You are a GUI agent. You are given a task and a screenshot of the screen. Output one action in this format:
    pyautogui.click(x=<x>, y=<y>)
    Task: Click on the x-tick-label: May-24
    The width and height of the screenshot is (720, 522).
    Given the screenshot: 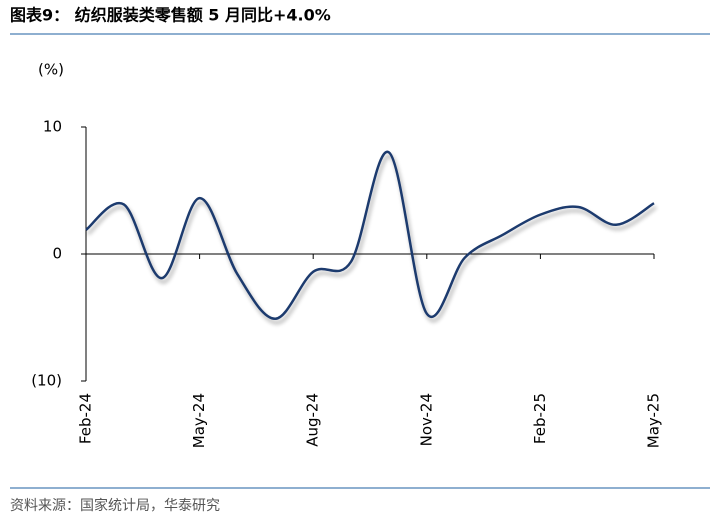 What is the action you would take?
    pyautogui.click(x=199, y=420)
    